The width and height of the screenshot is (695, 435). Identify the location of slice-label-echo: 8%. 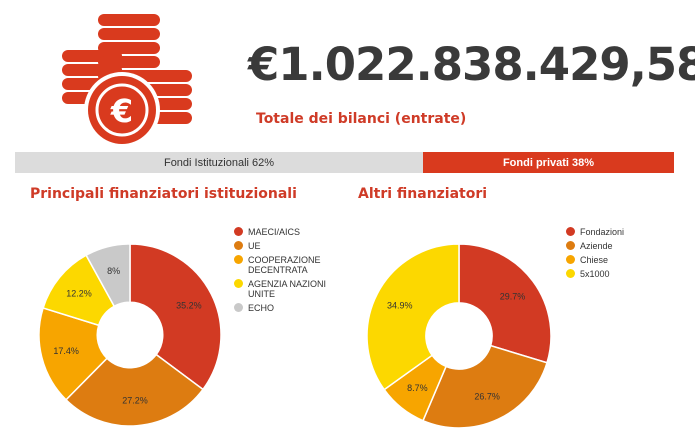
(113, 271).